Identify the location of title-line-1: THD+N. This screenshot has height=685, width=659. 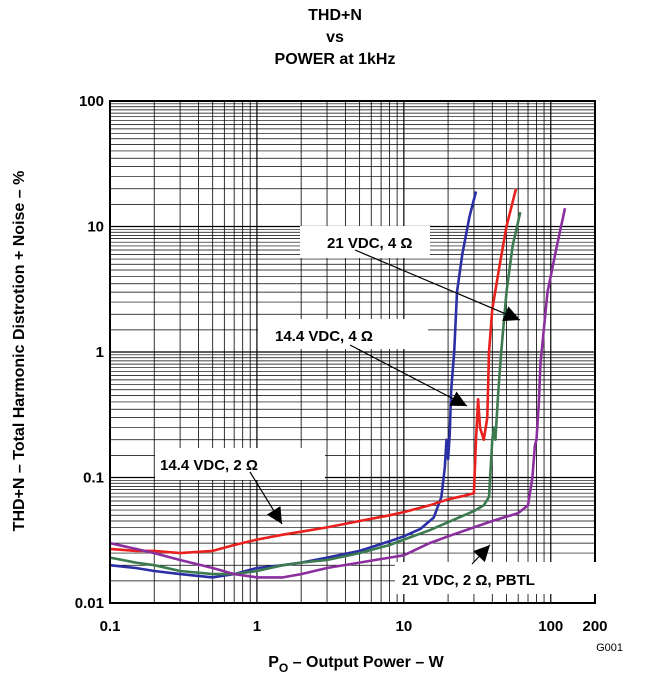
(335, 15).